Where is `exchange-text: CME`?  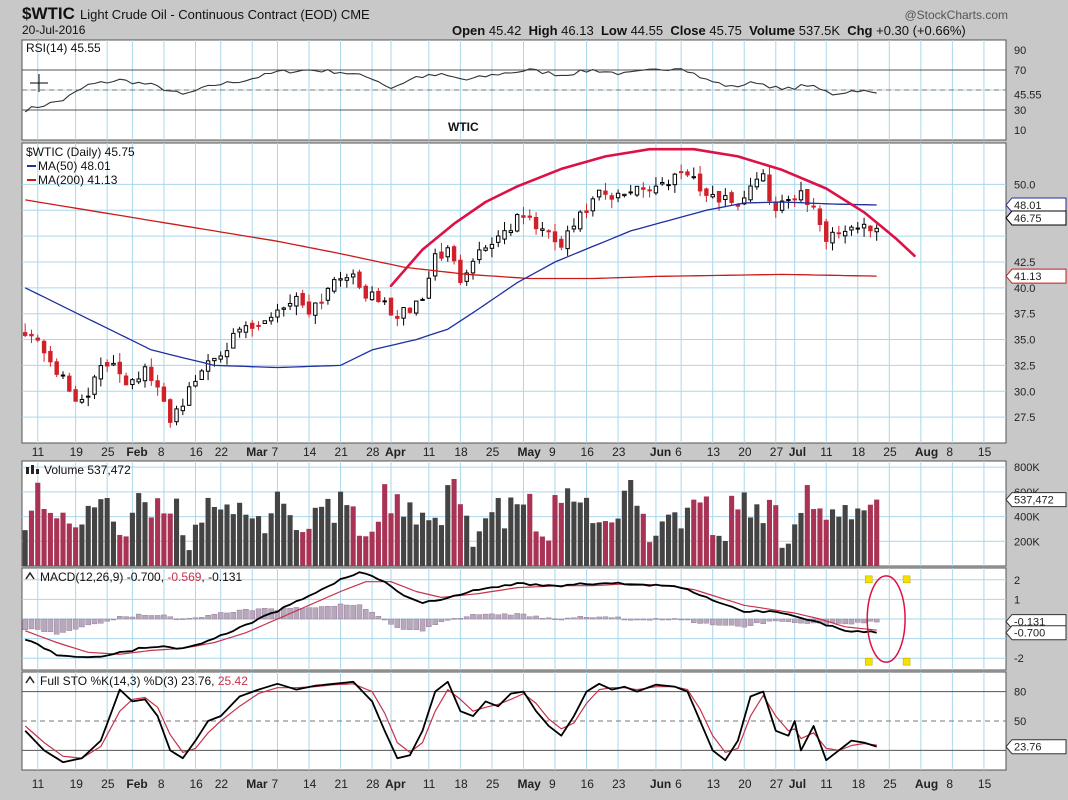
exchange-text: CME is located at coordinates (355, 14).